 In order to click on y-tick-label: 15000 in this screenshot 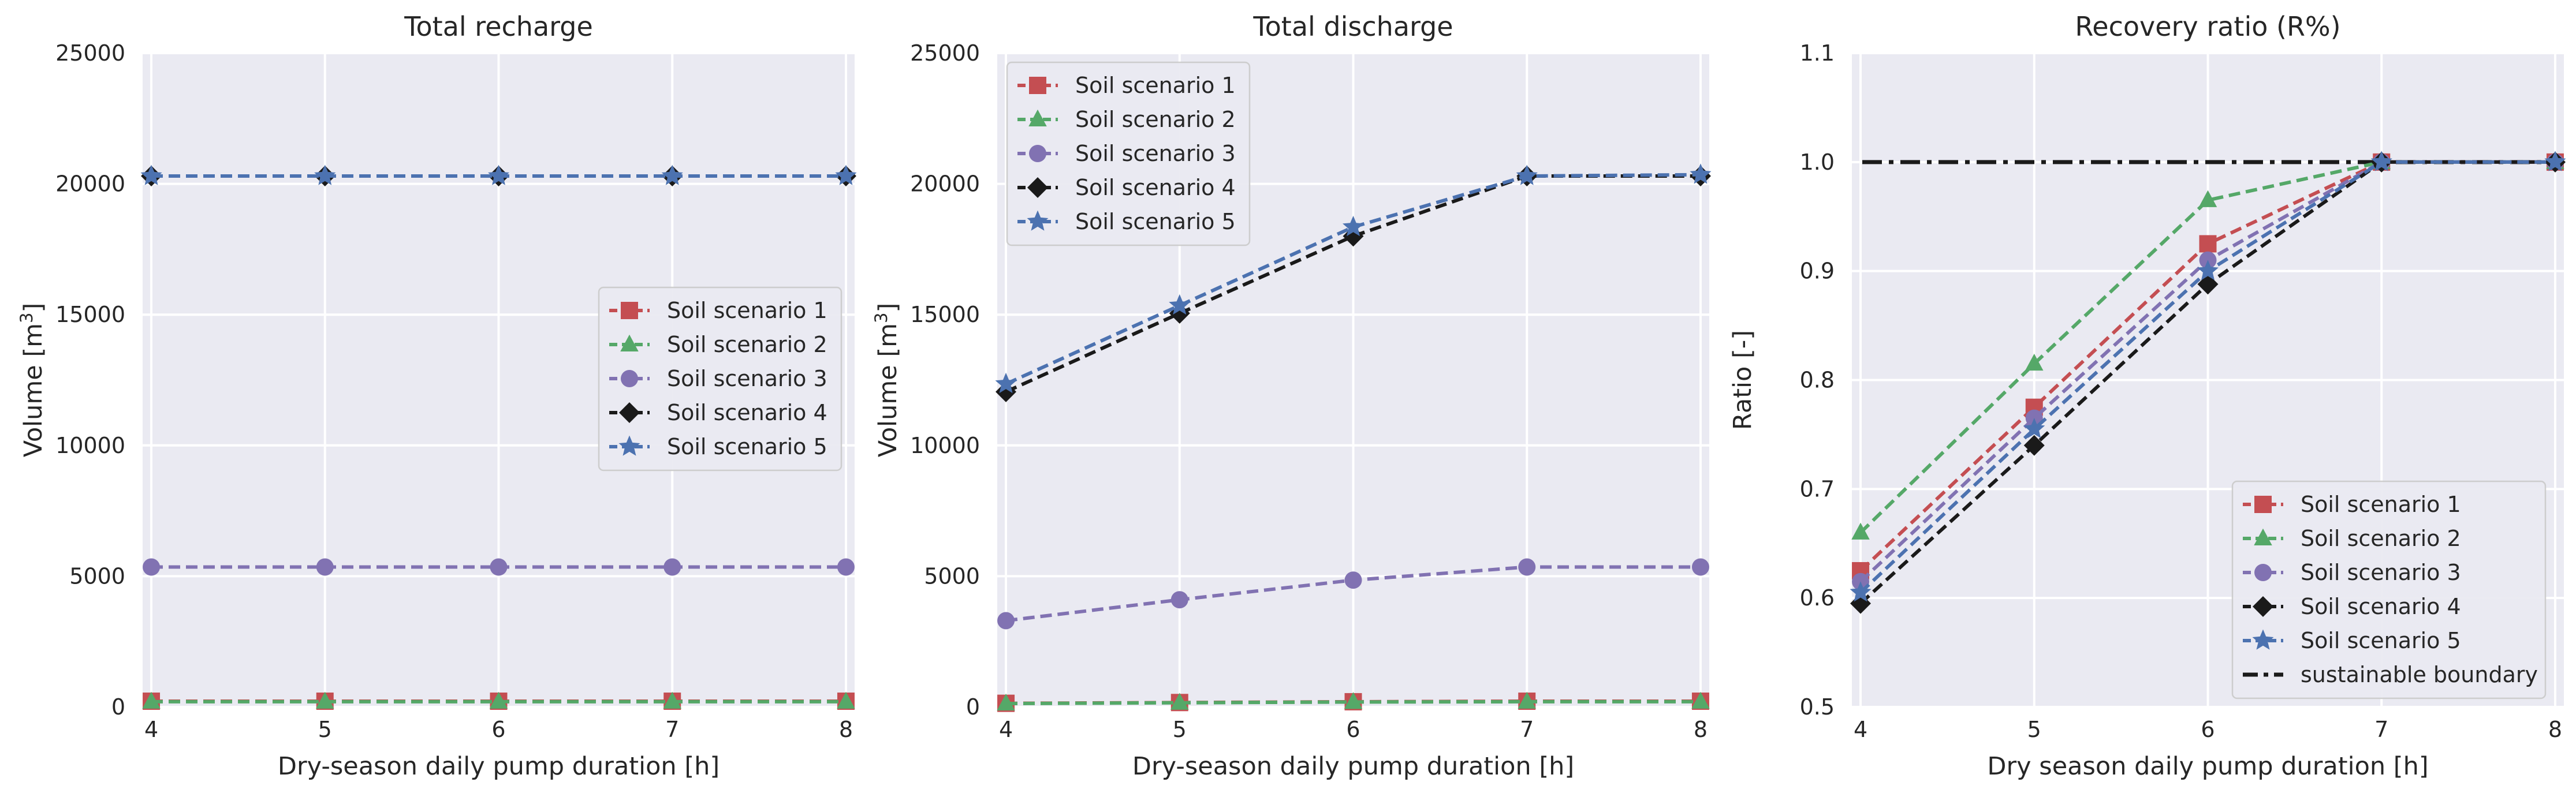, I will do `click(945, 314)`.